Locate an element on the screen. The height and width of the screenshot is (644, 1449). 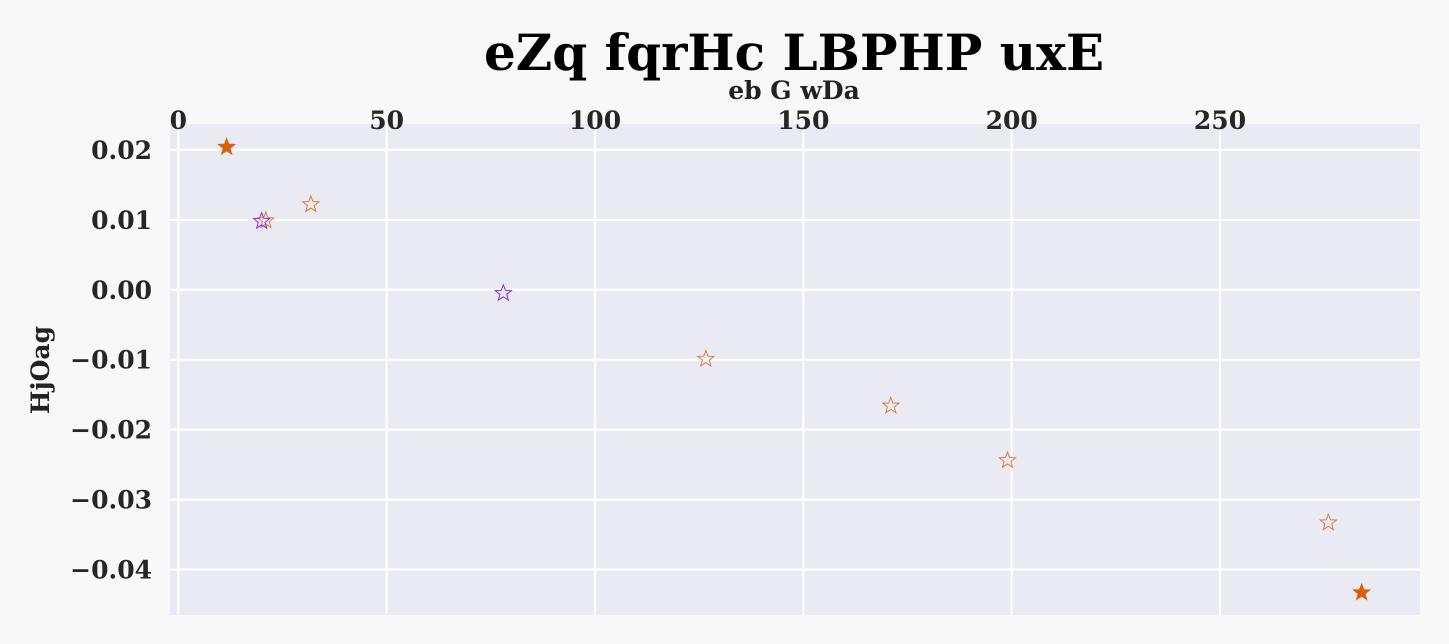
y-tick-label: 0.00 is located at coordinates (121, 290).